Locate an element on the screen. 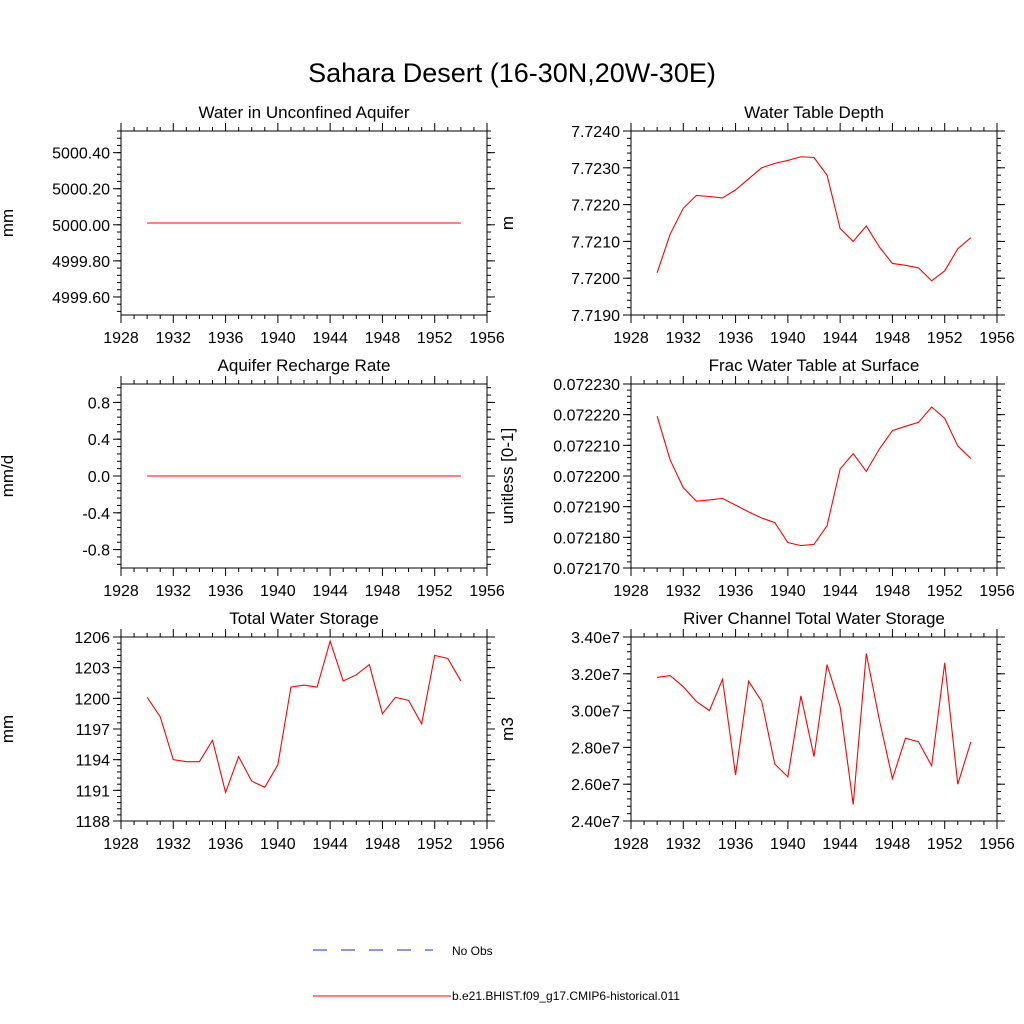 The image size is (1024, 1024). y-tick-label: 7.7220 is located at coordinates (595, 206).